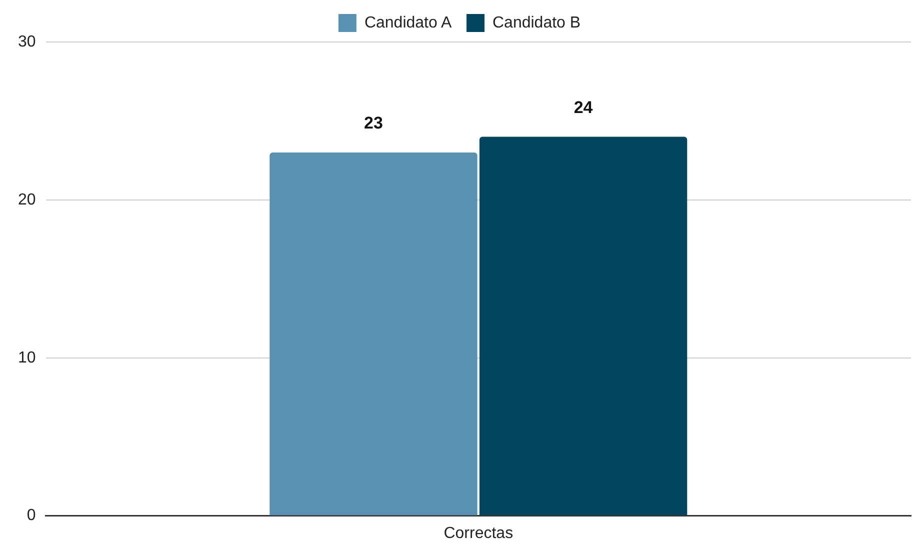  I want to click on legend-label: Candidato B, so click(536, 23).